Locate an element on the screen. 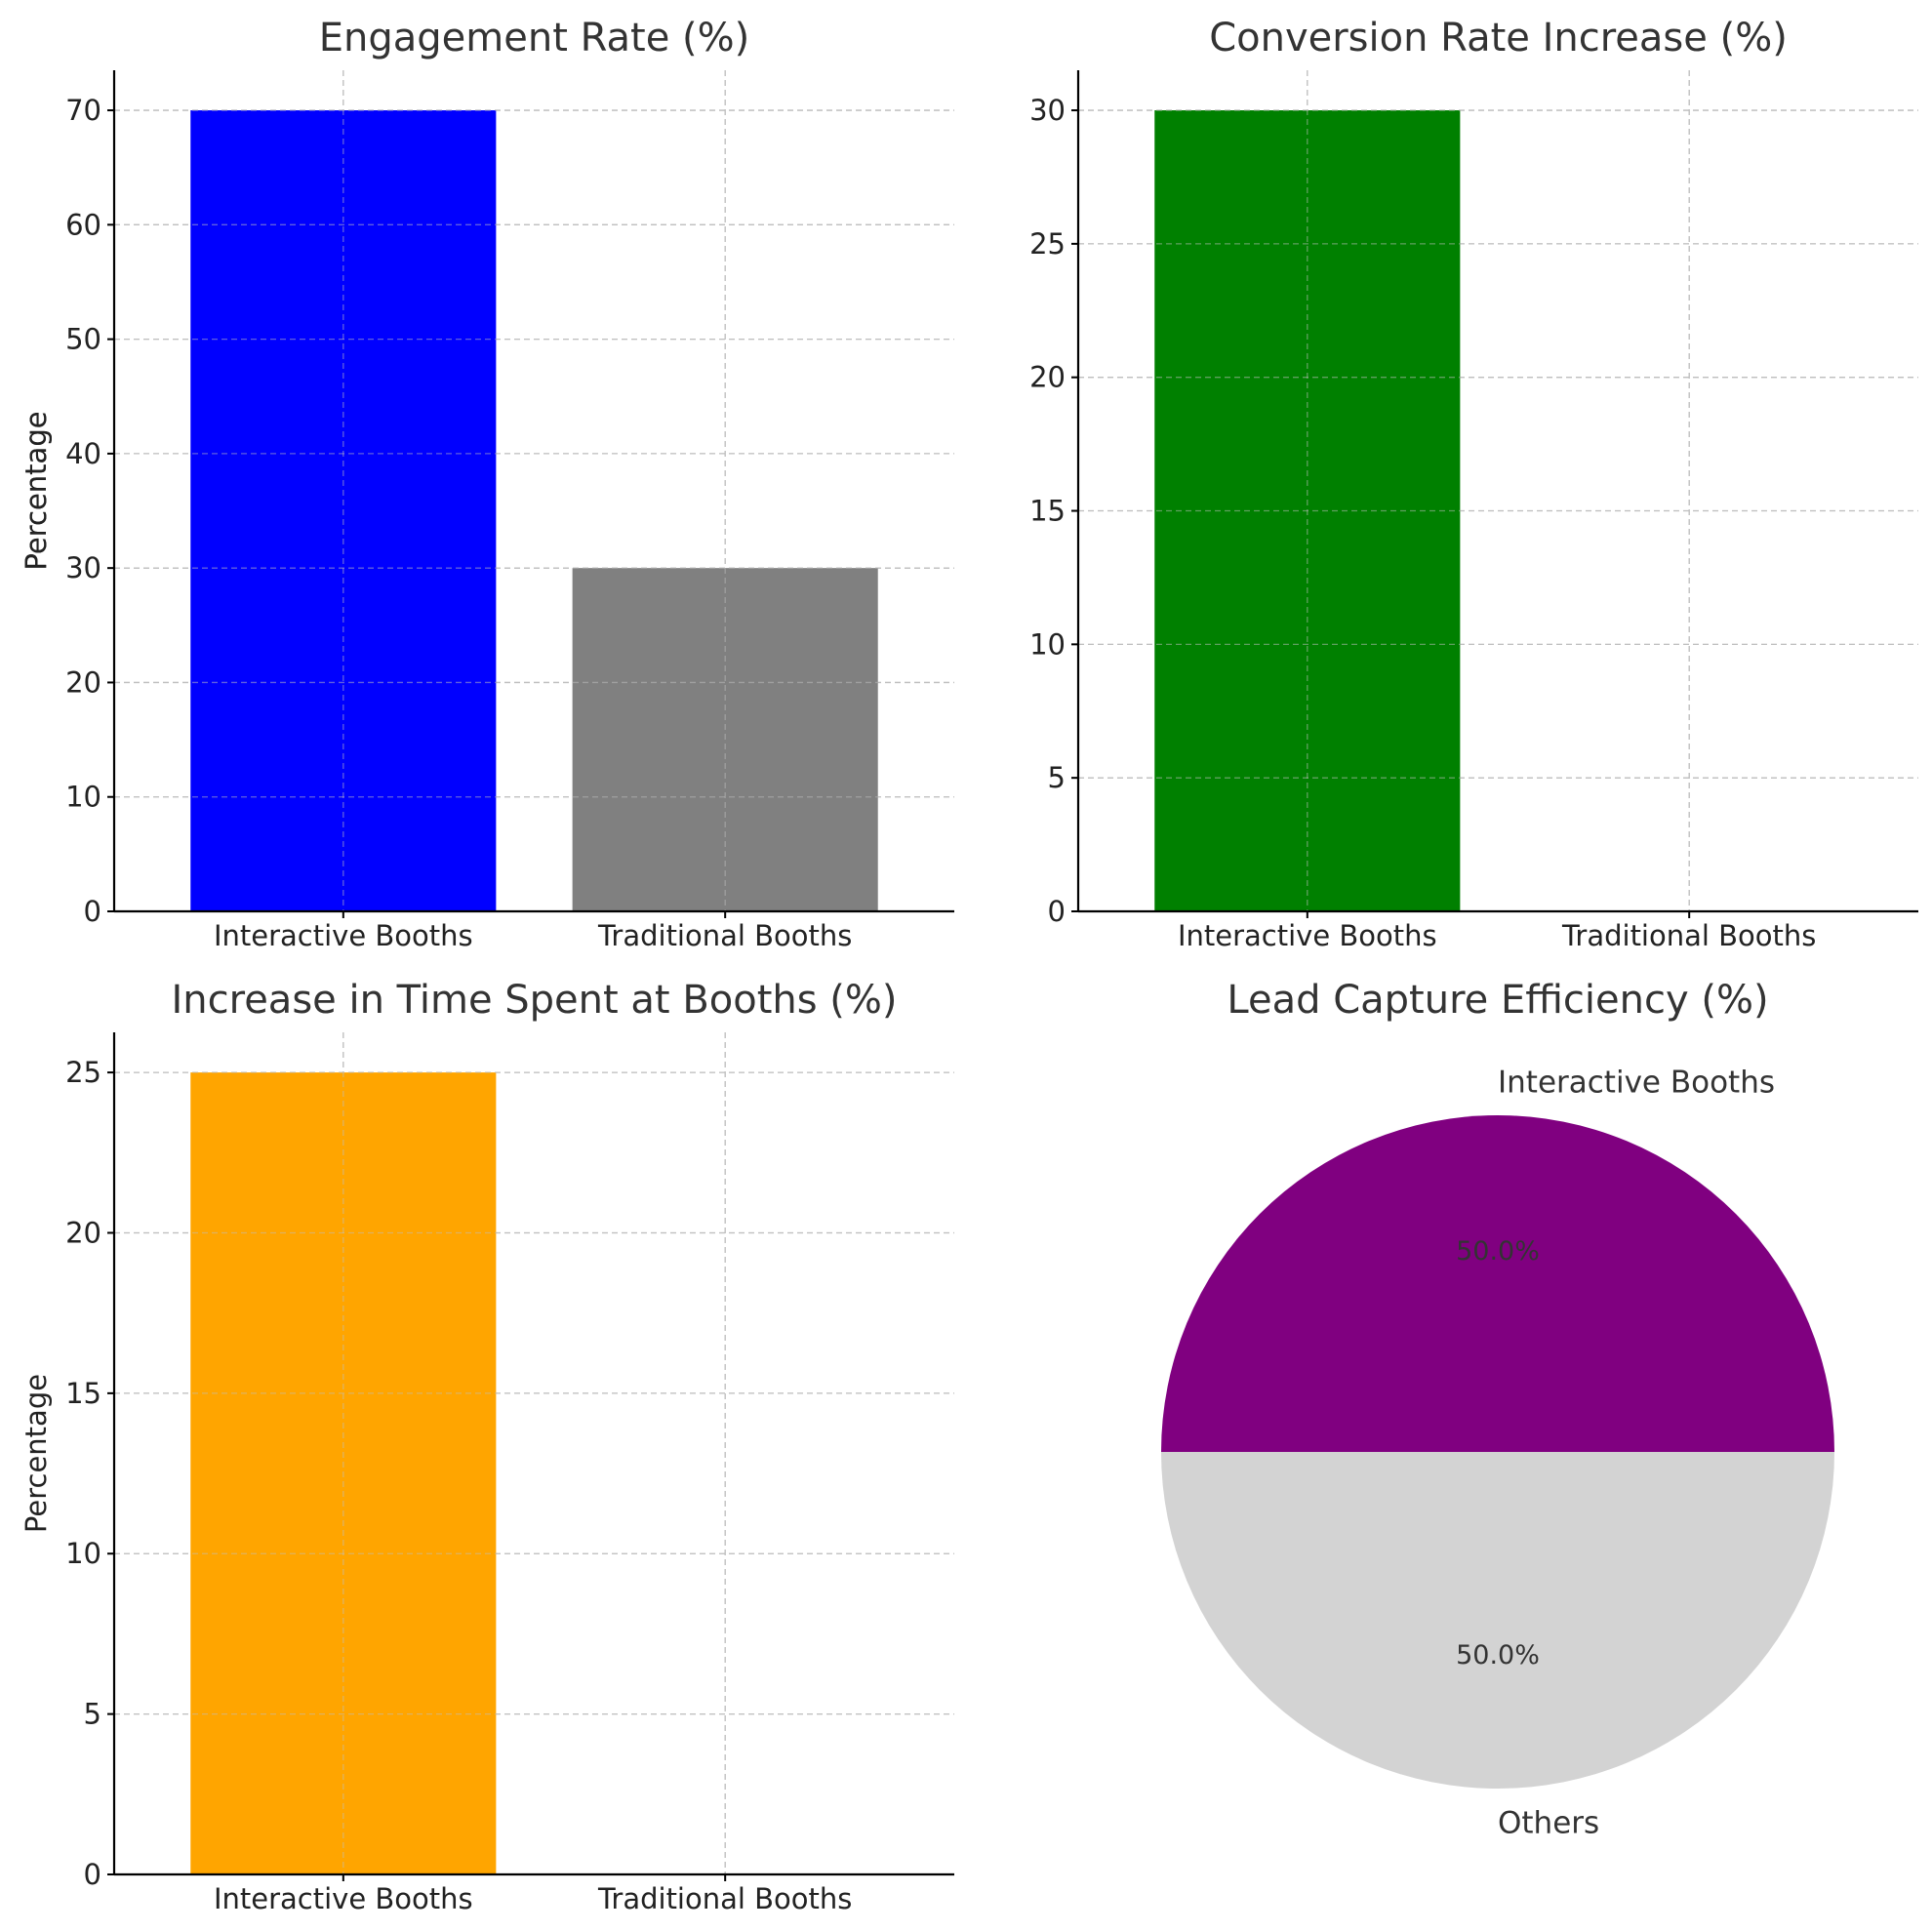 The image size is (1932, 1932). pie-category-label: Interactive Booths is located at coordinates (1636, 1083).